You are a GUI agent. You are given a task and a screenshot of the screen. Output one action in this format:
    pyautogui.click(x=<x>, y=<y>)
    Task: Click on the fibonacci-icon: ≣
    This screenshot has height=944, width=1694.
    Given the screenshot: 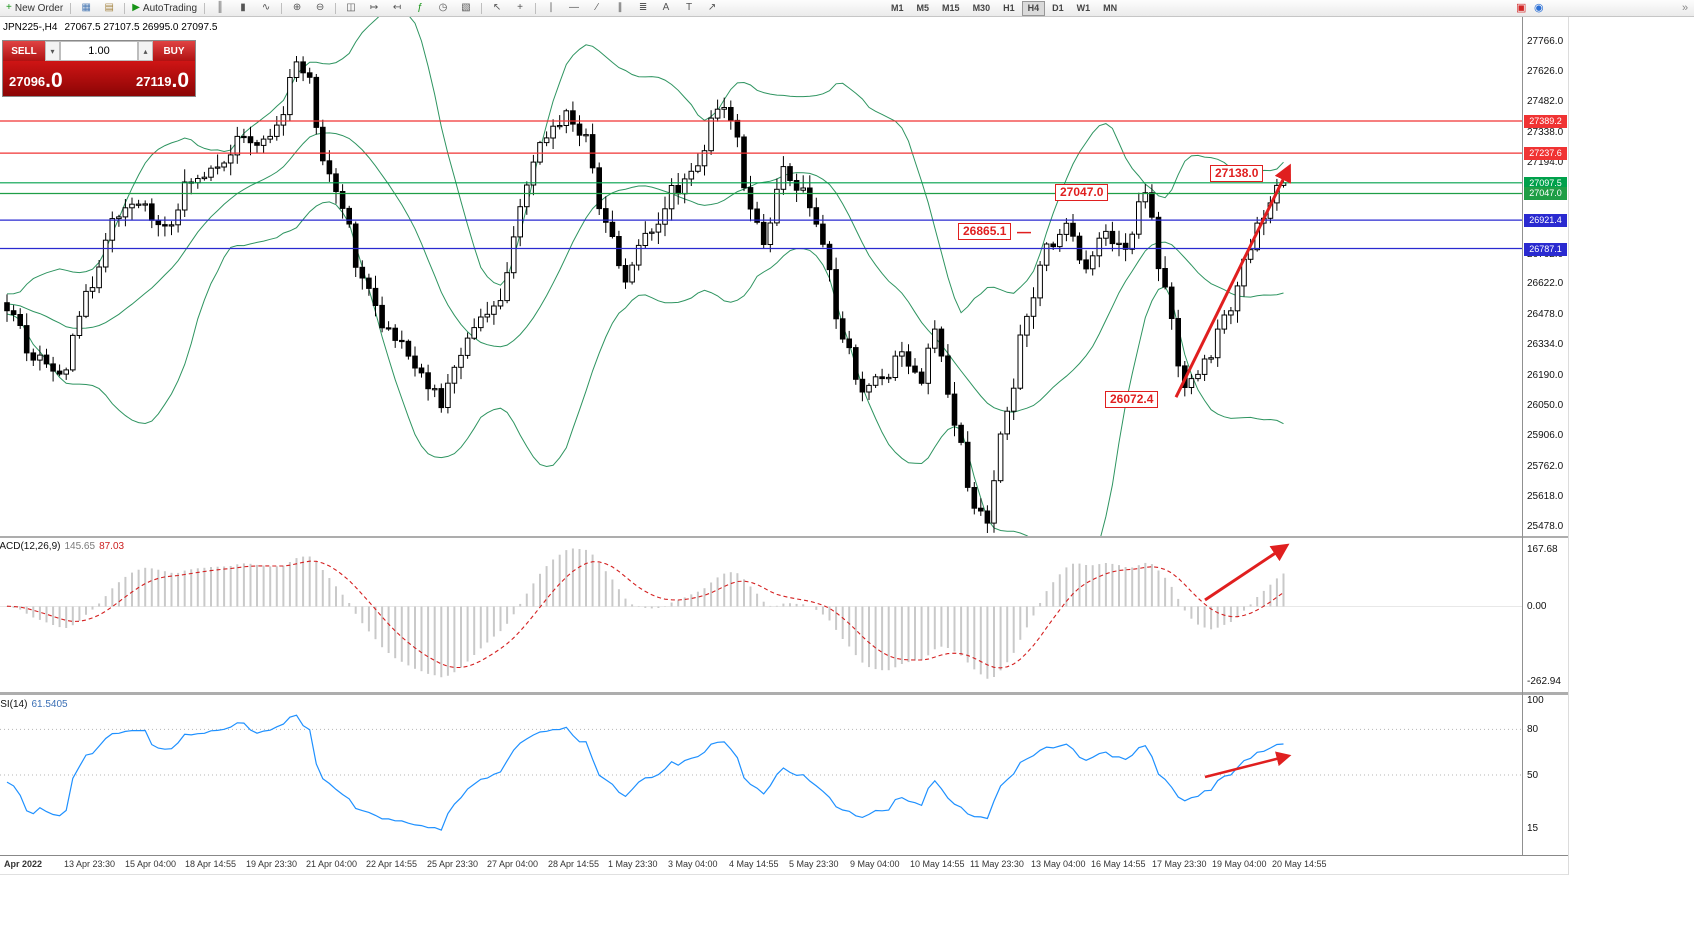 What is the action you would take?
    pyautogui.click(x=643, y=7)
    